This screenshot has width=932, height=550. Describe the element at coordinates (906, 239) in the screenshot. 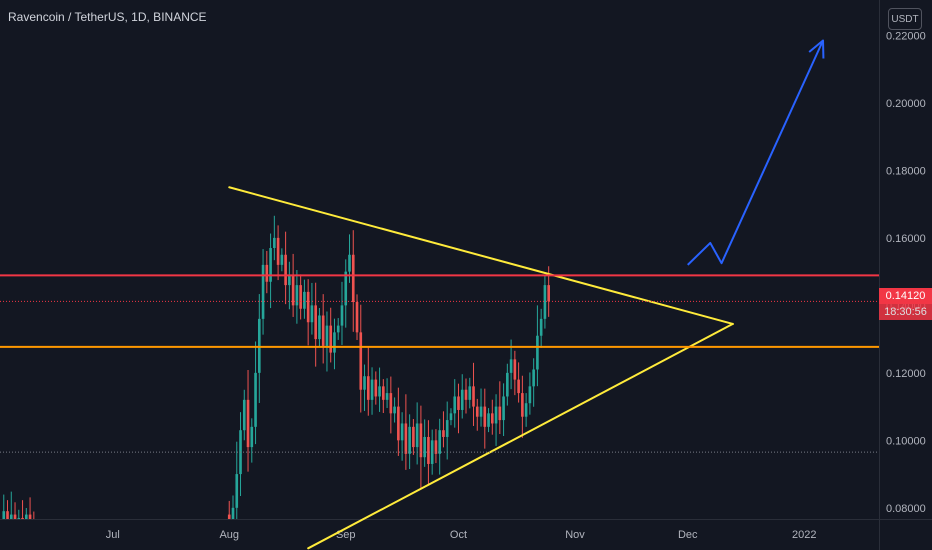

I see `y-tick-label: 0.16000` at that location.